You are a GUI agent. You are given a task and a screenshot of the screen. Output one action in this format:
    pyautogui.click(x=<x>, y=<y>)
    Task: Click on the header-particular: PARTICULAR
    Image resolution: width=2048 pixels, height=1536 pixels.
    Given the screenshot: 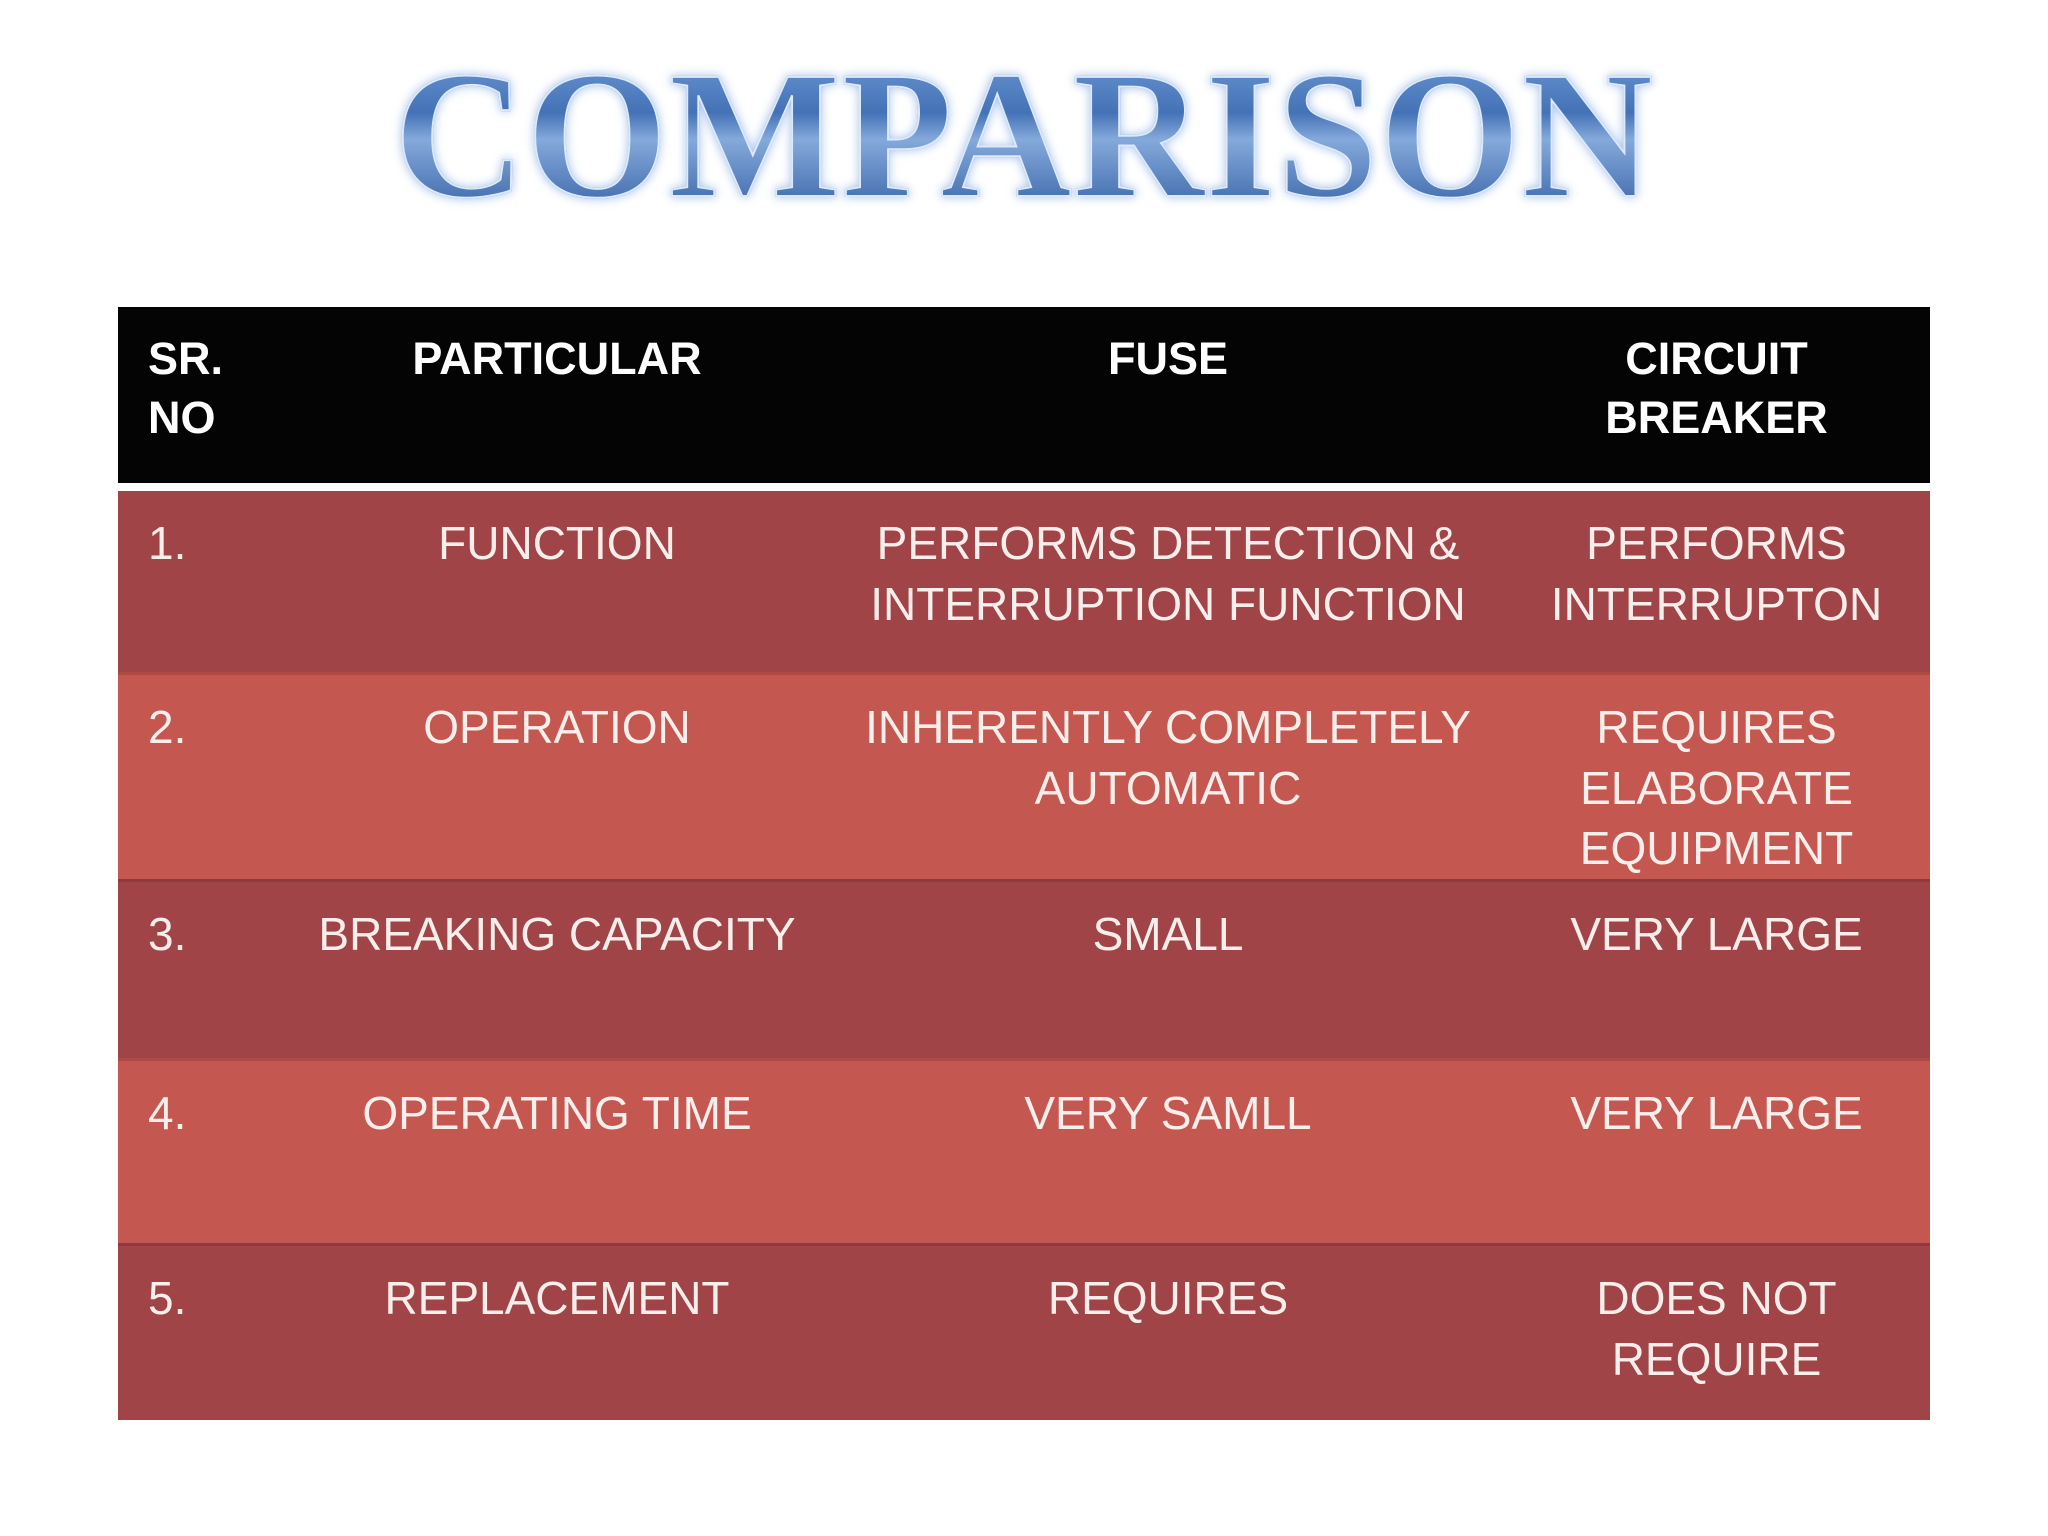 What is the action you would take?
    pyautogui.click(x=557, y=358)
    